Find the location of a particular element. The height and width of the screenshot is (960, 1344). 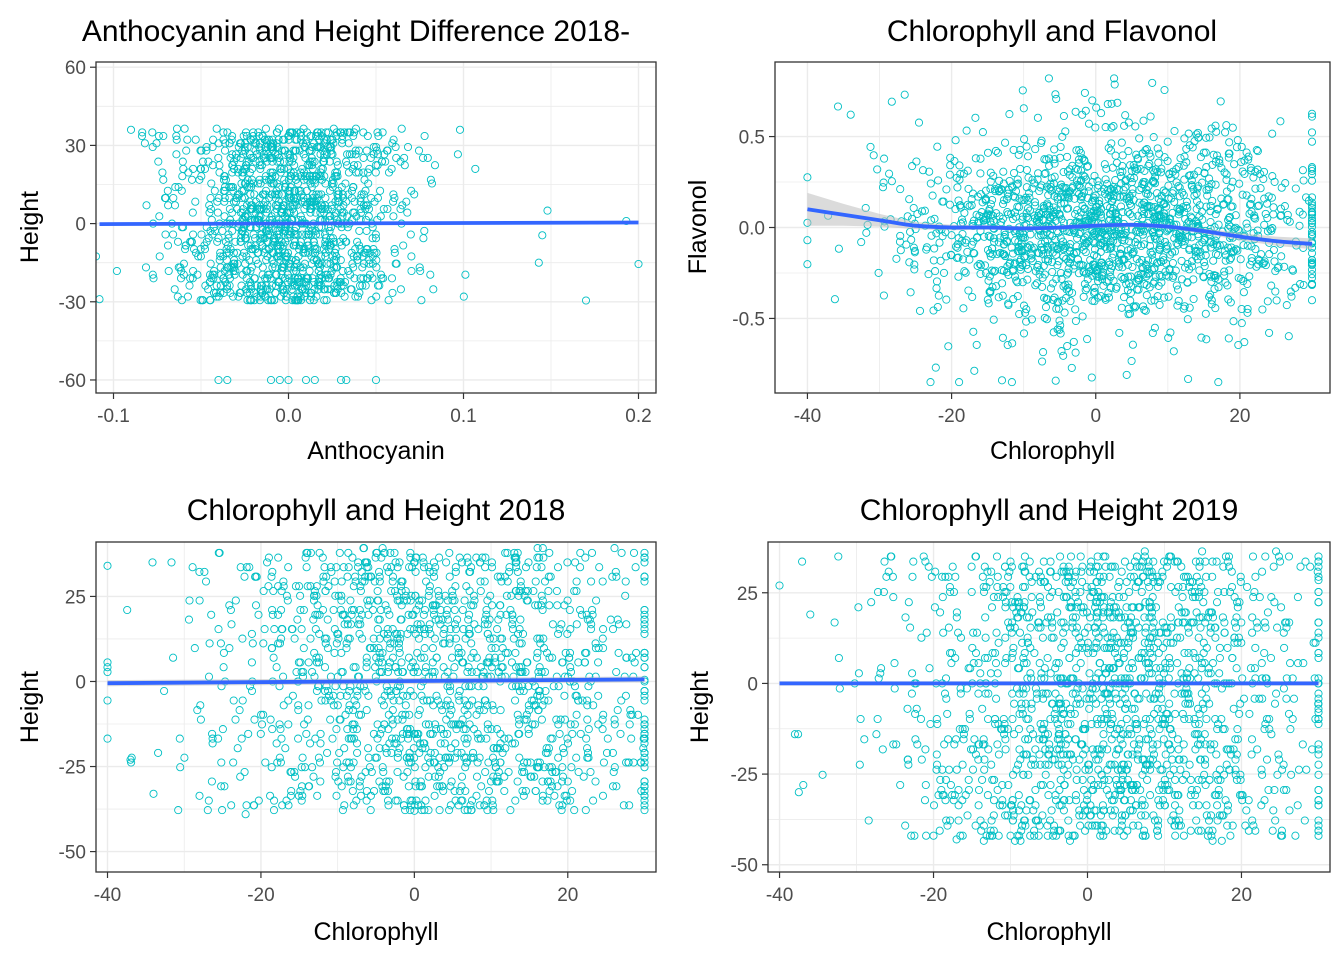

data-marks is located at coordinates (376, 681).